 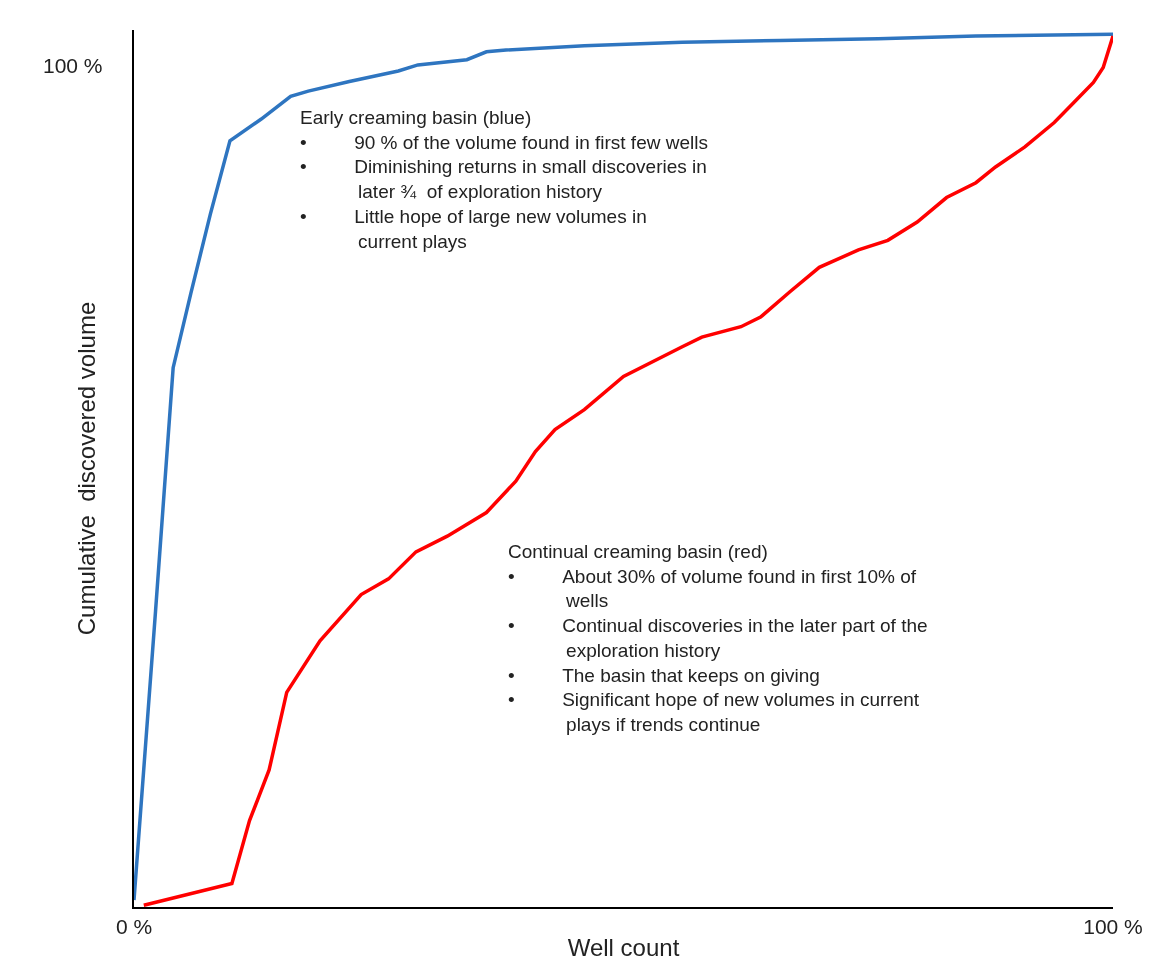 I want to click on x-axis-title: Well count, so click(x=623, y=947).